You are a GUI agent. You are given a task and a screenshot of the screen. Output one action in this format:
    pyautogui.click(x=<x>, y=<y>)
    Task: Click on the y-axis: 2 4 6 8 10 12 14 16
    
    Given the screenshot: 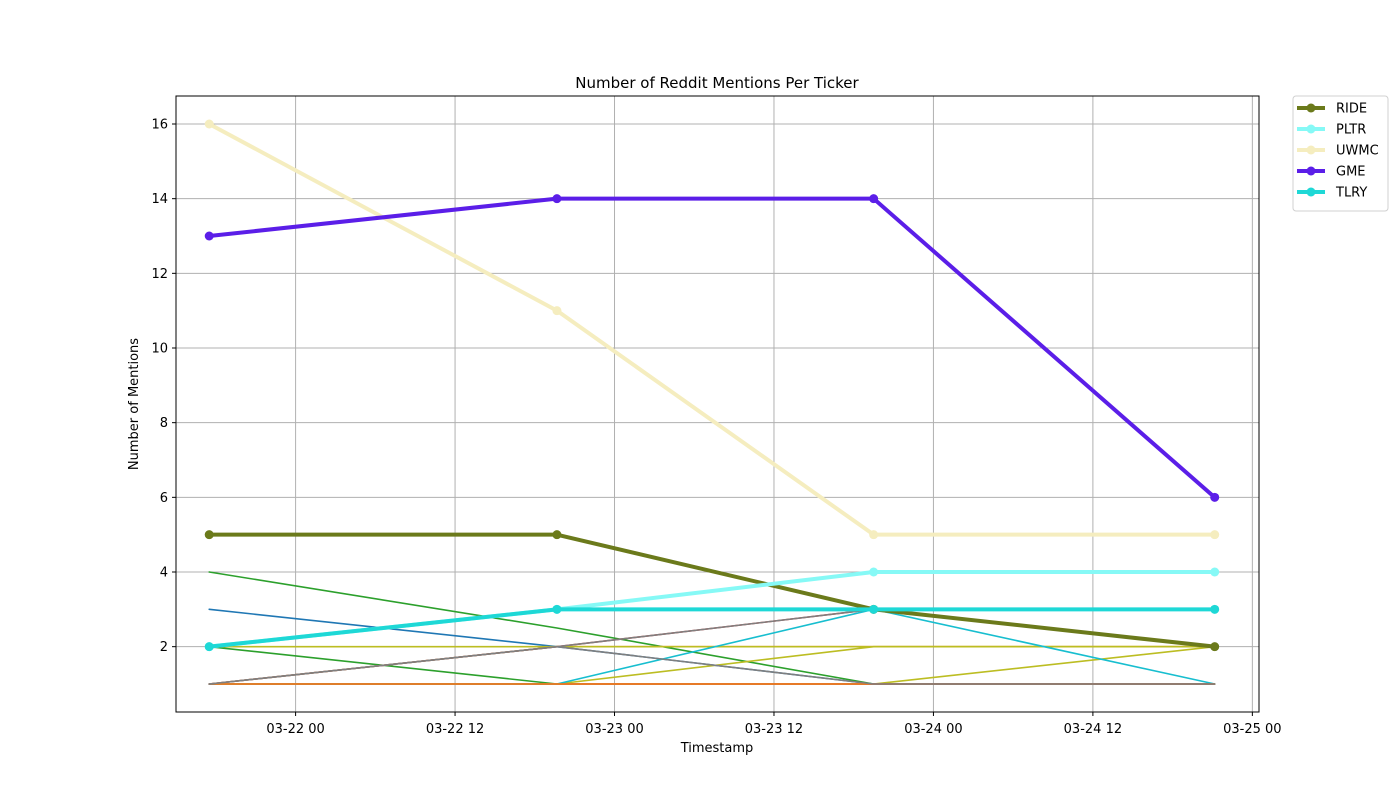 What is the action you would take?
    pyautogui.click(x=163, y=386)
    